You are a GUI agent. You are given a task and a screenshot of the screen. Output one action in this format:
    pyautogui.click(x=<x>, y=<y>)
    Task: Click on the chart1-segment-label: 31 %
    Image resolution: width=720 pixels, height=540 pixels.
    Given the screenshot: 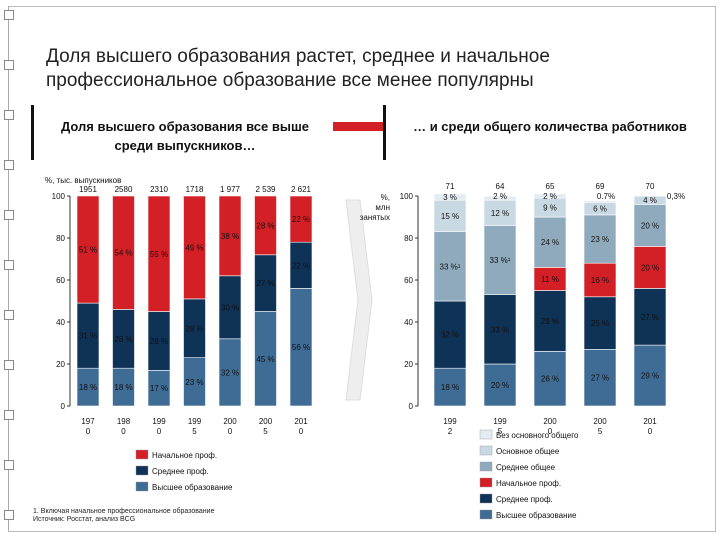 What is the action you would take?
    pyautogui.click(x=88, y=336)
    